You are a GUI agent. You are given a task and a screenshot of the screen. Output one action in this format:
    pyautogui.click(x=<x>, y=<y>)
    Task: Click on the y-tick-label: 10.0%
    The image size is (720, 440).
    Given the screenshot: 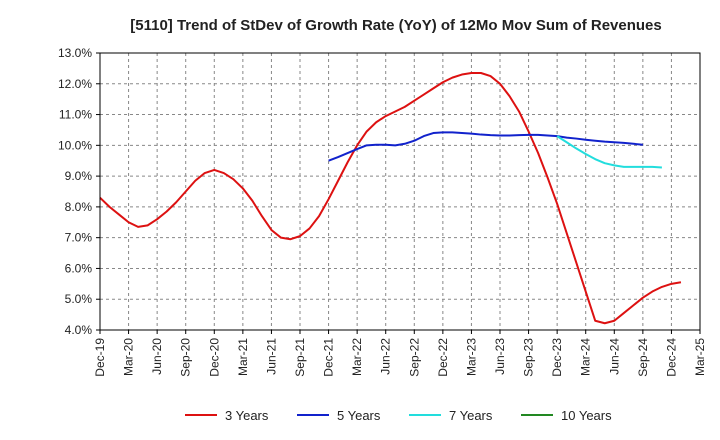 What is the action you would take?
    pyautogui.click(x=75, y=145)
    